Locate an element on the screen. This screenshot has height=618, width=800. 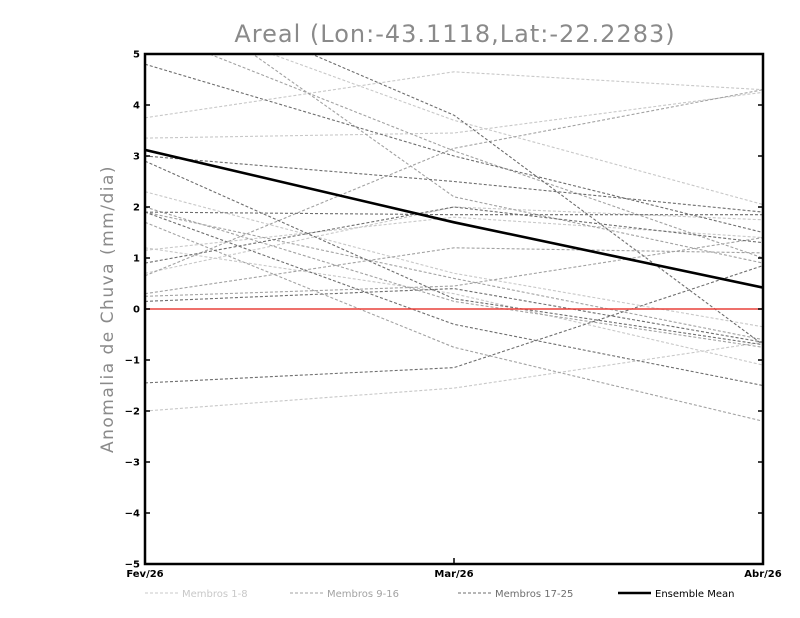
x-tick-label: Mar/26 is located at coordinates (453, 574).